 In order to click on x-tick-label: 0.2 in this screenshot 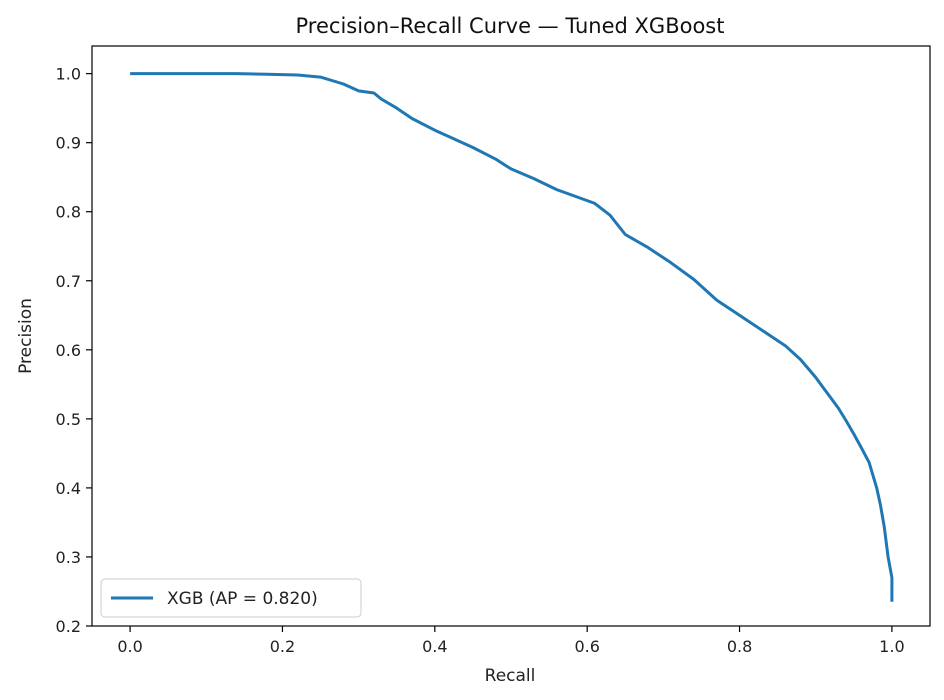, I will do `click(282, 646)`.